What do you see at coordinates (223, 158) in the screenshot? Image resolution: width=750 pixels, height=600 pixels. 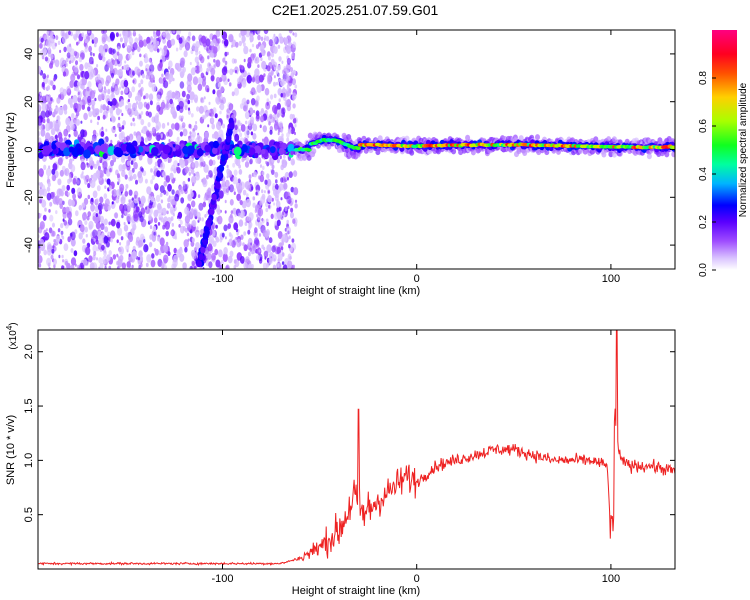 I see `drift-speck` at bounding box center [223, 158].